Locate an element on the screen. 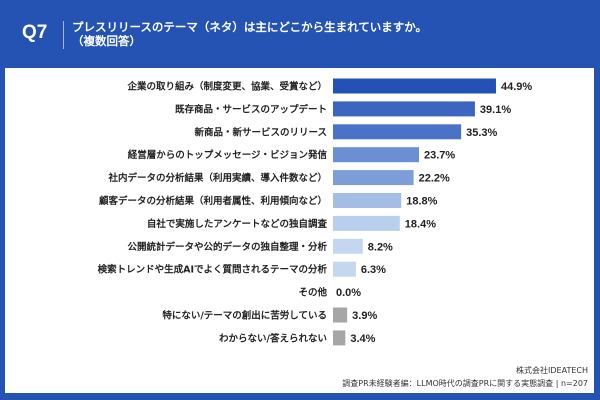  value-label: 8.2% is located at coordinates (380, 247).